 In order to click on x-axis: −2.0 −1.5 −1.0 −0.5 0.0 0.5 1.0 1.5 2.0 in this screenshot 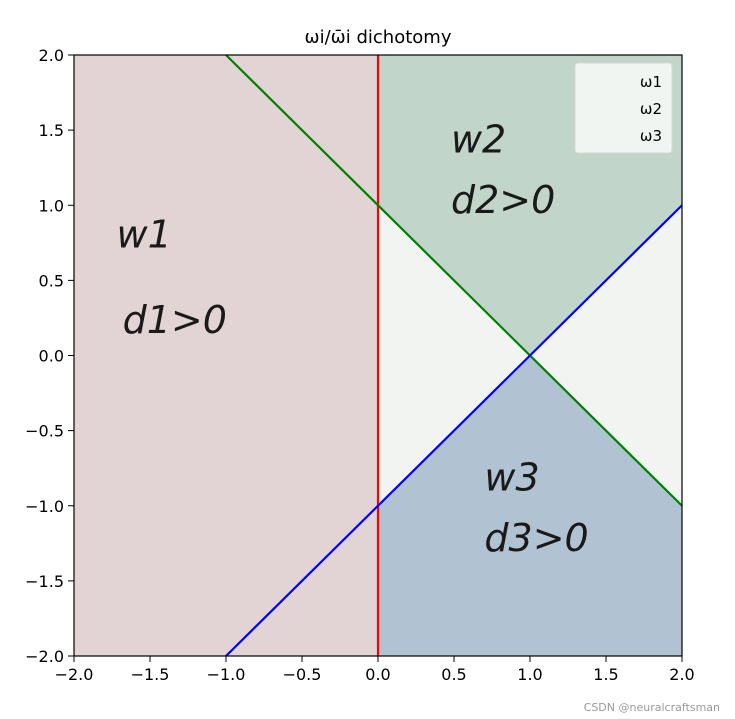, I will do `click(375, 670)`.